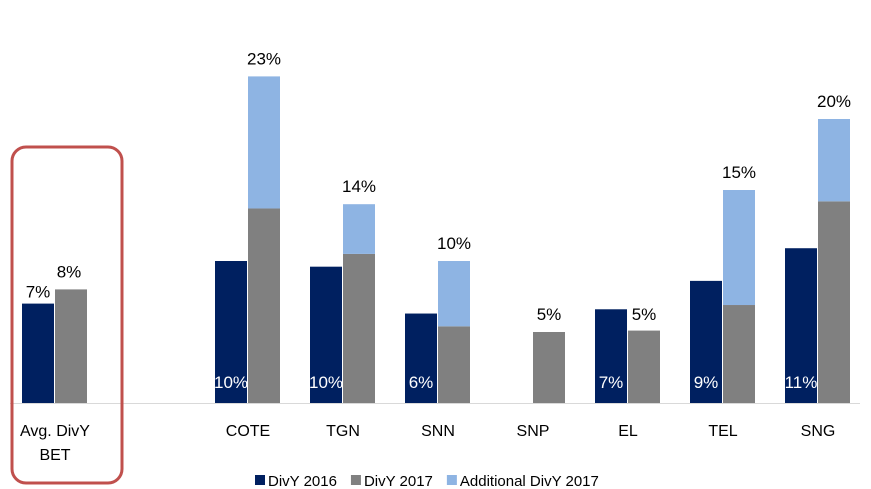 Image resolution: width=871 pixels, height=489 pixels. I want to click on x-tick-label: Avg. DivY BET, so click(55, 443).